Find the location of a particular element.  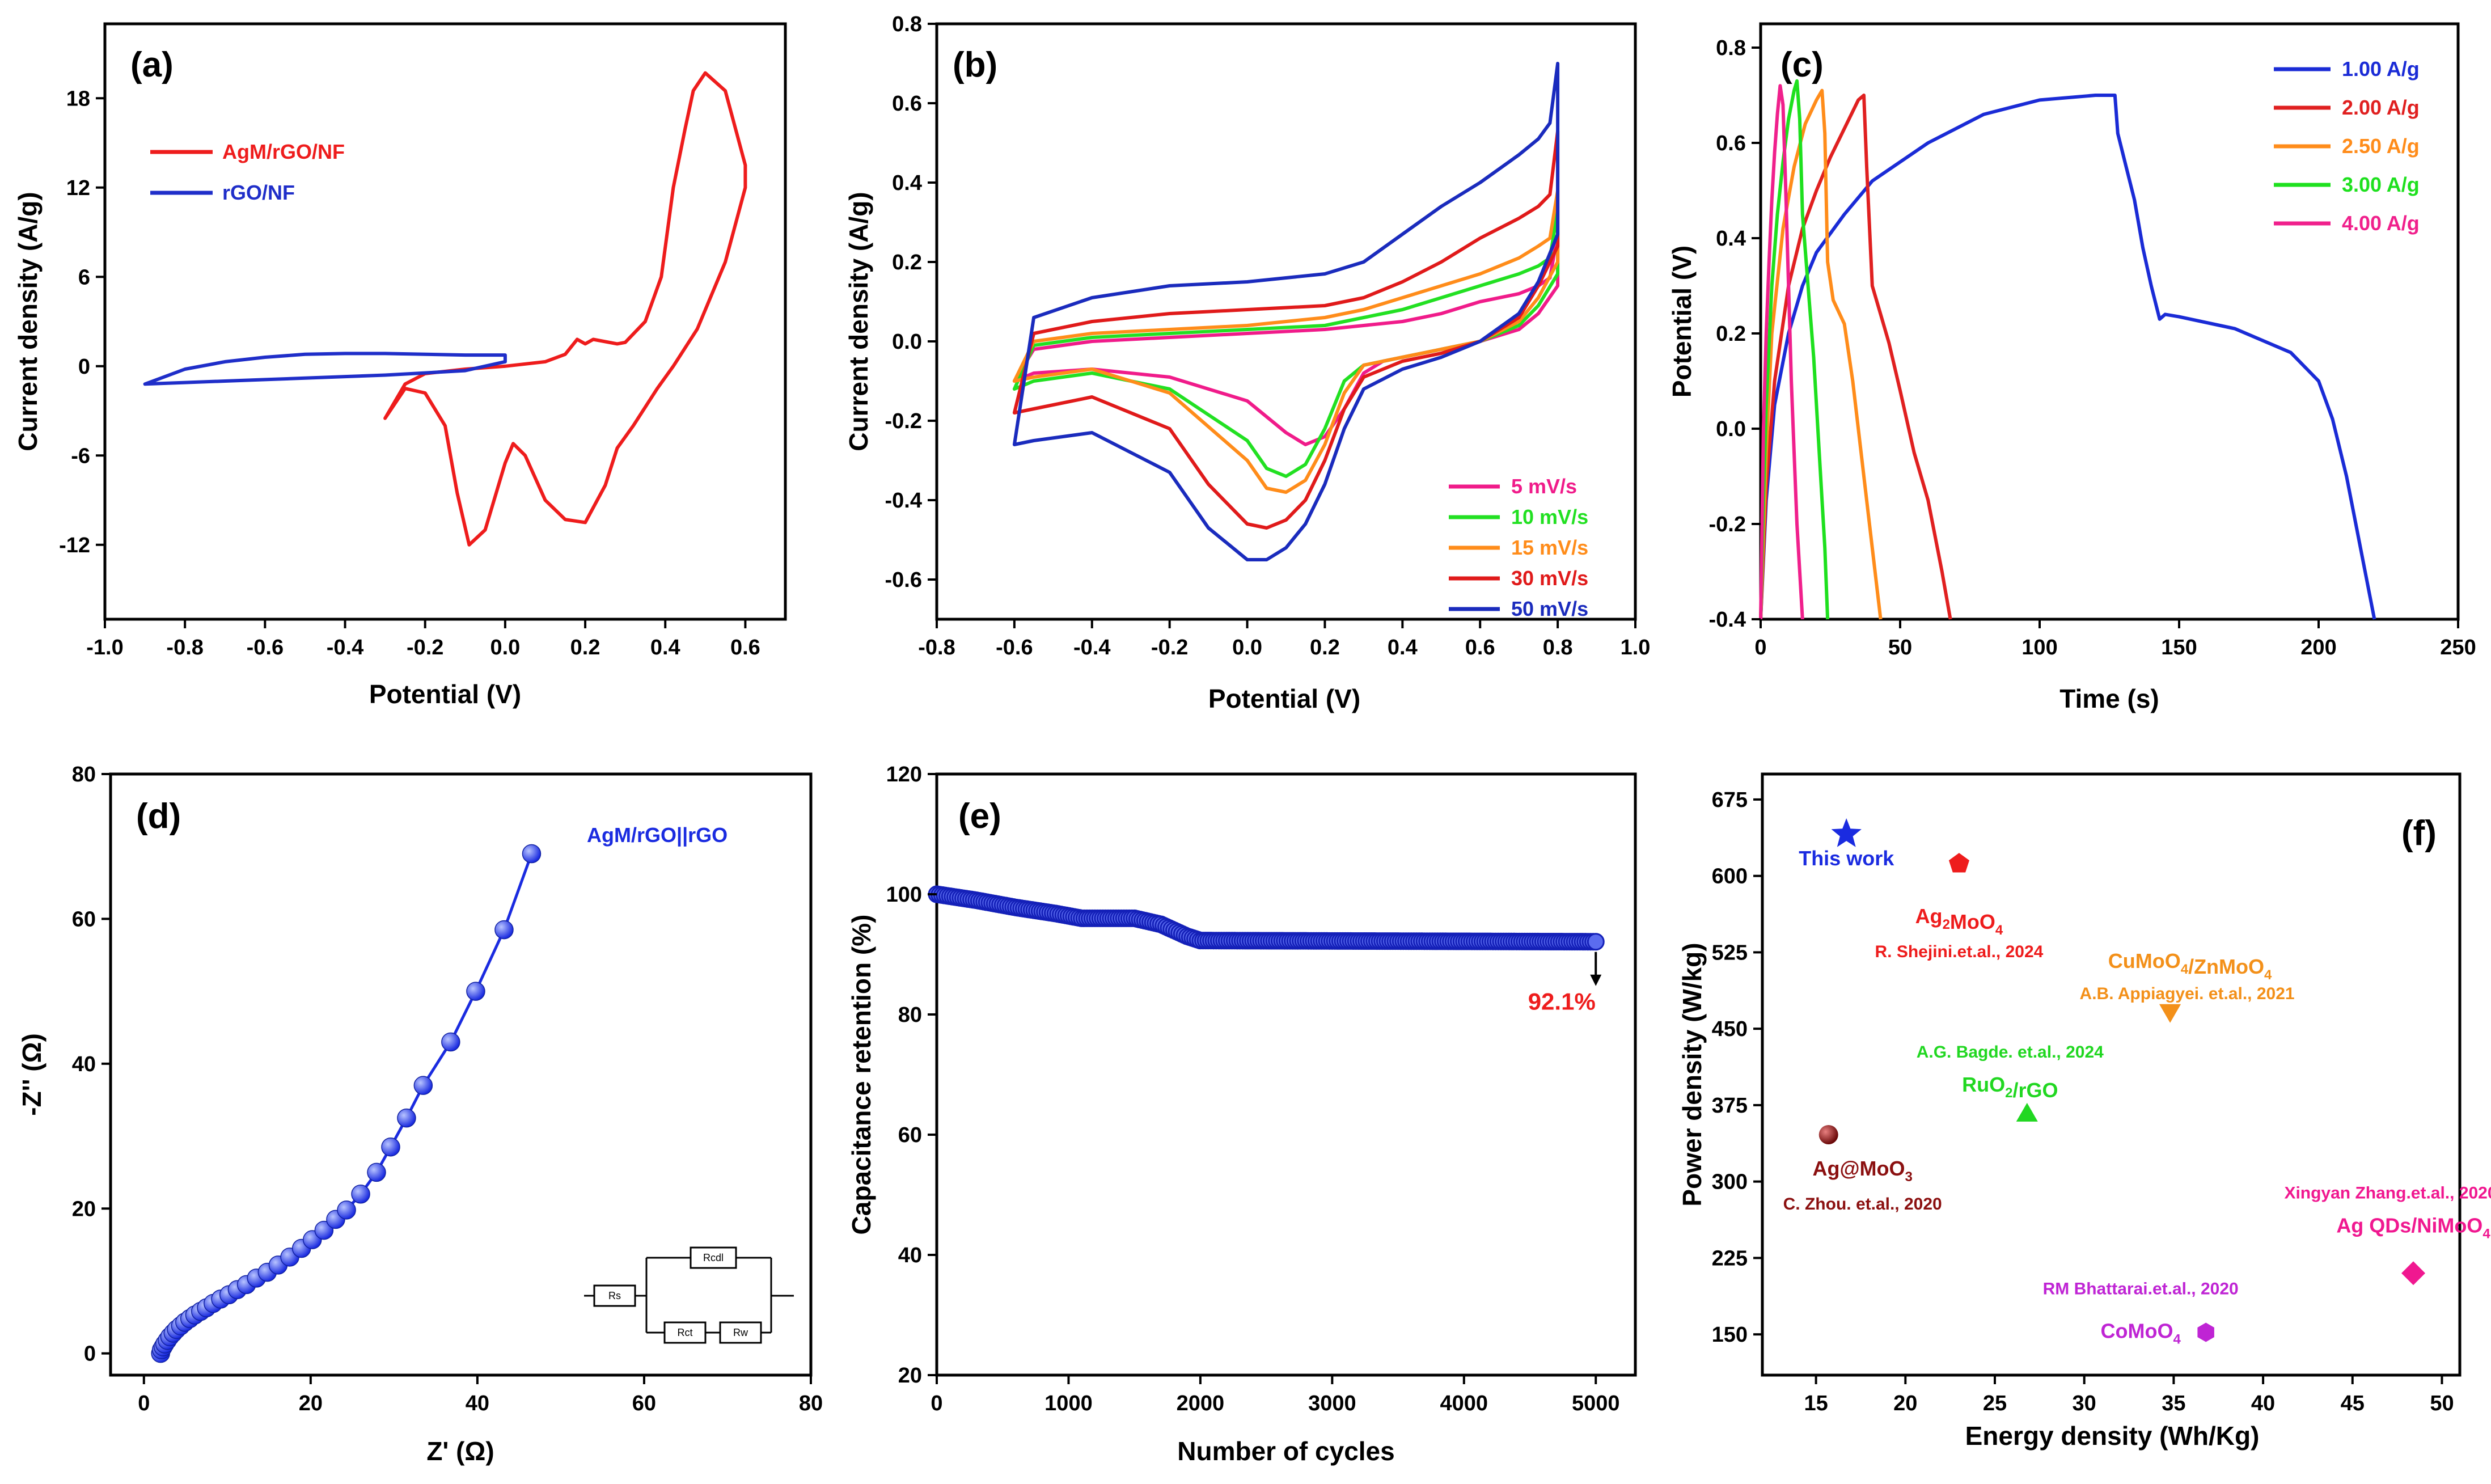

panel-b-curves is located at coordinates (1286, 311).